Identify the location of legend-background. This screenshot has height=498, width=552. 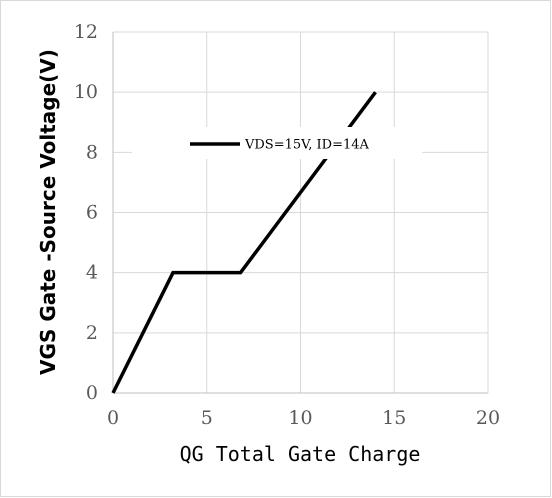
(277, 143).